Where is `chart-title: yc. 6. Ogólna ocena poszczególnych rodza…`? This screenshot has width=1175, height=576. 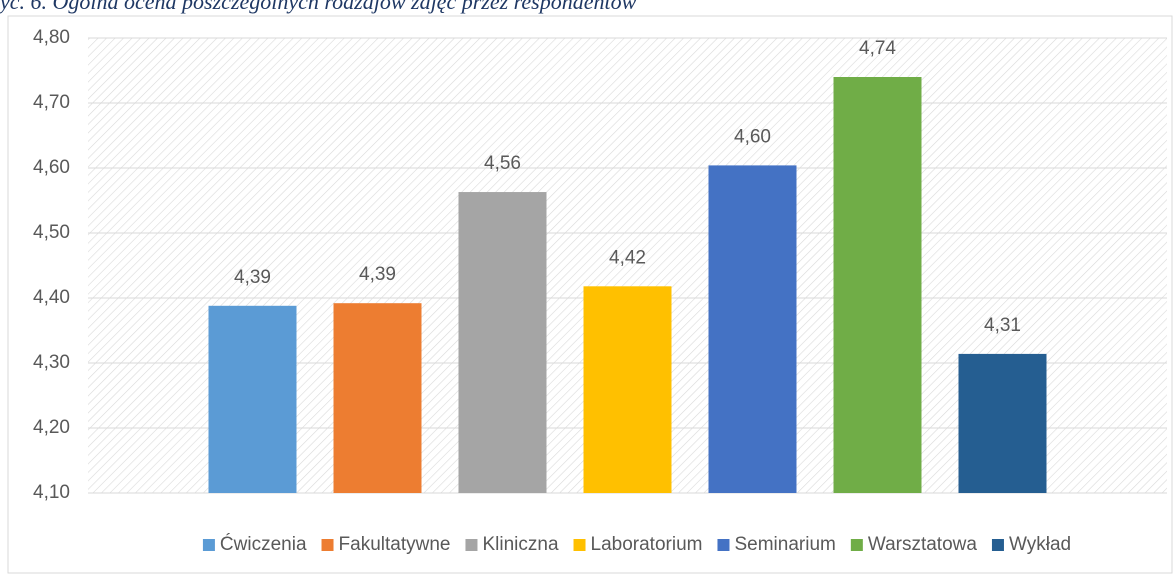 chart-title: yc. 6. Ogólna ocena poszczególnych rodza… is located at coordinates (318, 7).